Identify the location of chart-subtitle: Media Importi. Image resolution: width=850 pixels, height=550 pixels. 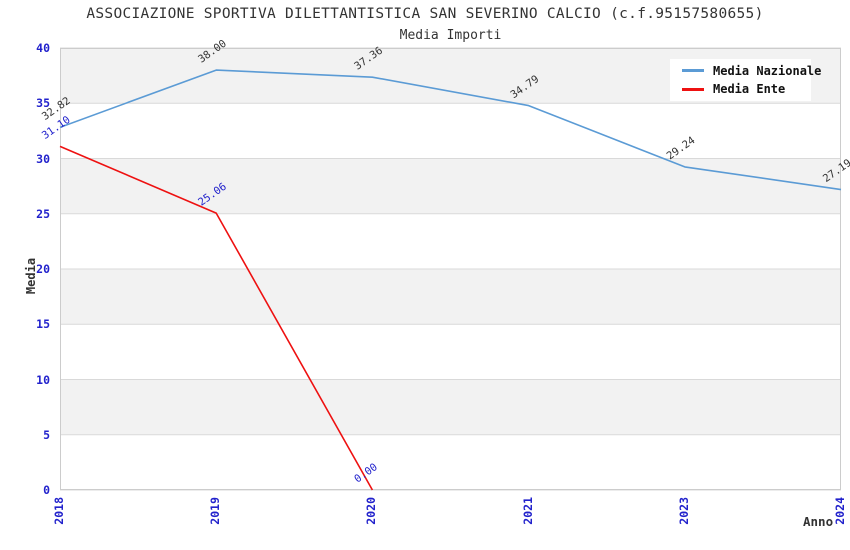
(450, 35).